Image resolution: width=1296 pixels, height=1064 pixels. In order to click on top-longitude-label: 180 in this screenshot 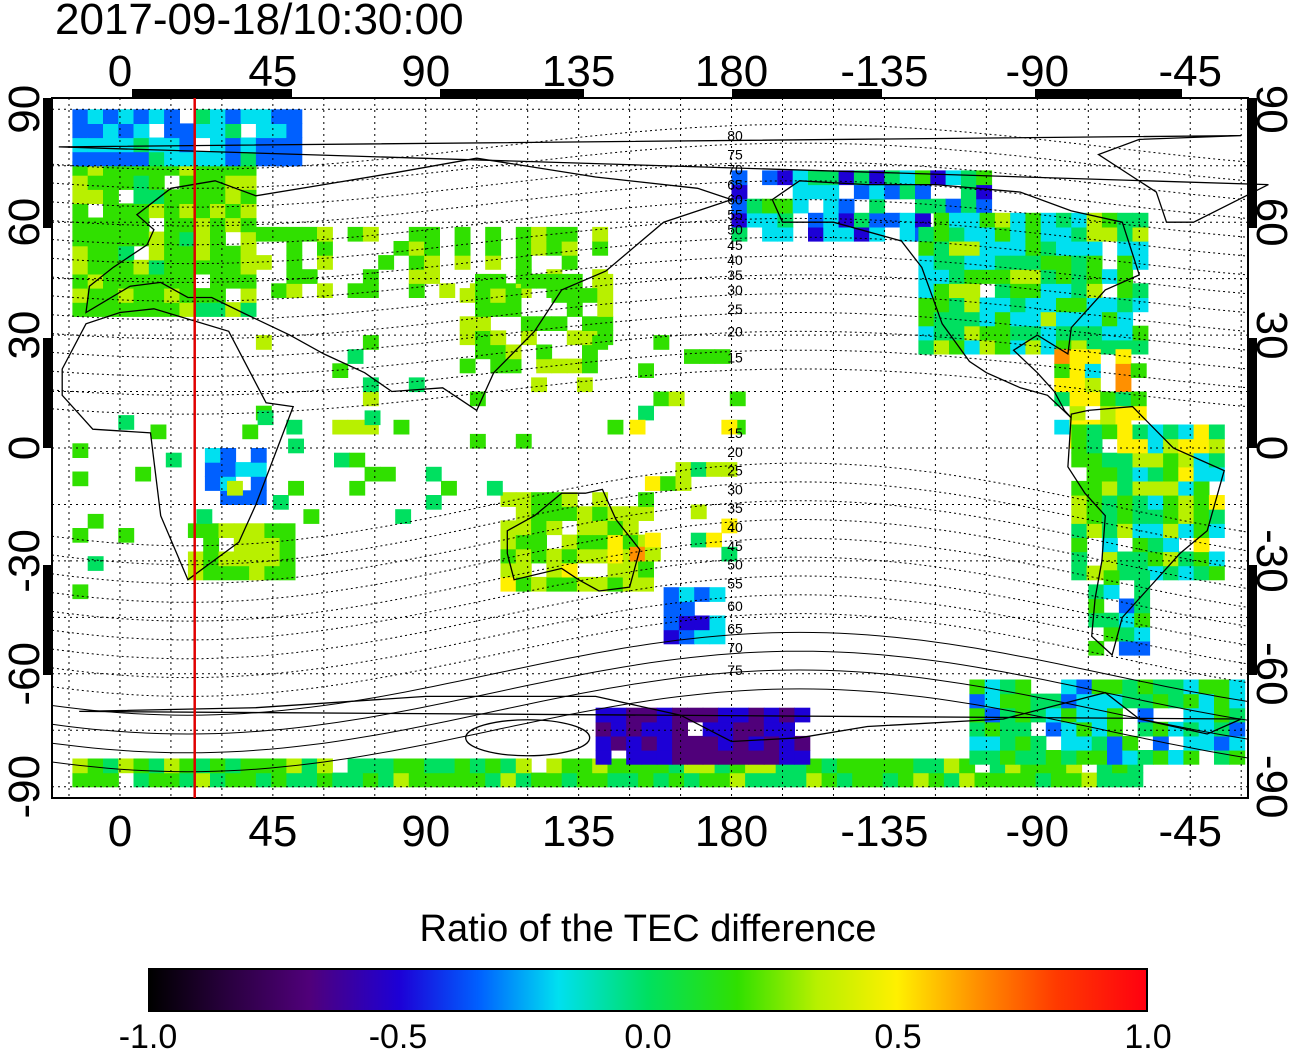, I will do `click(731, 71)`.